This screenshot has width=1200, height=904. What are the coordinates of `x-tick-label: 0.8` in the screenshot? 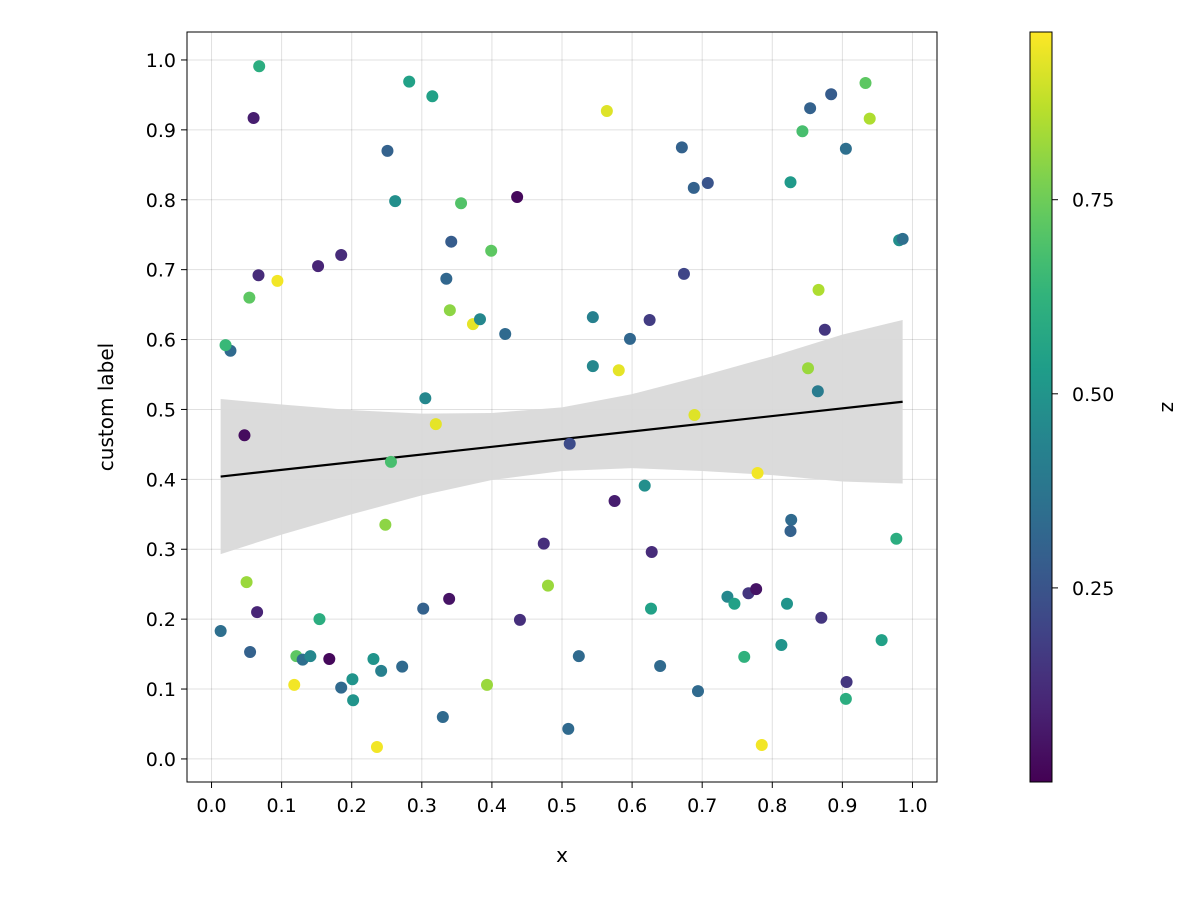 It's located at (772, 806).